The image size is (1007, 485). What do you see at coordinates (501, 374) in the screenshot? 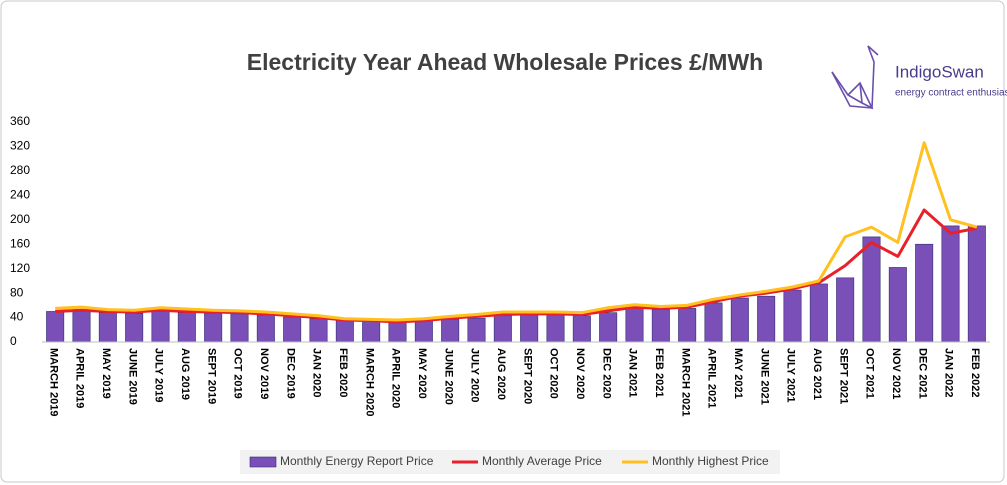
I see `x-tick-label: AUG 2020` at bounding box center [501, 374].